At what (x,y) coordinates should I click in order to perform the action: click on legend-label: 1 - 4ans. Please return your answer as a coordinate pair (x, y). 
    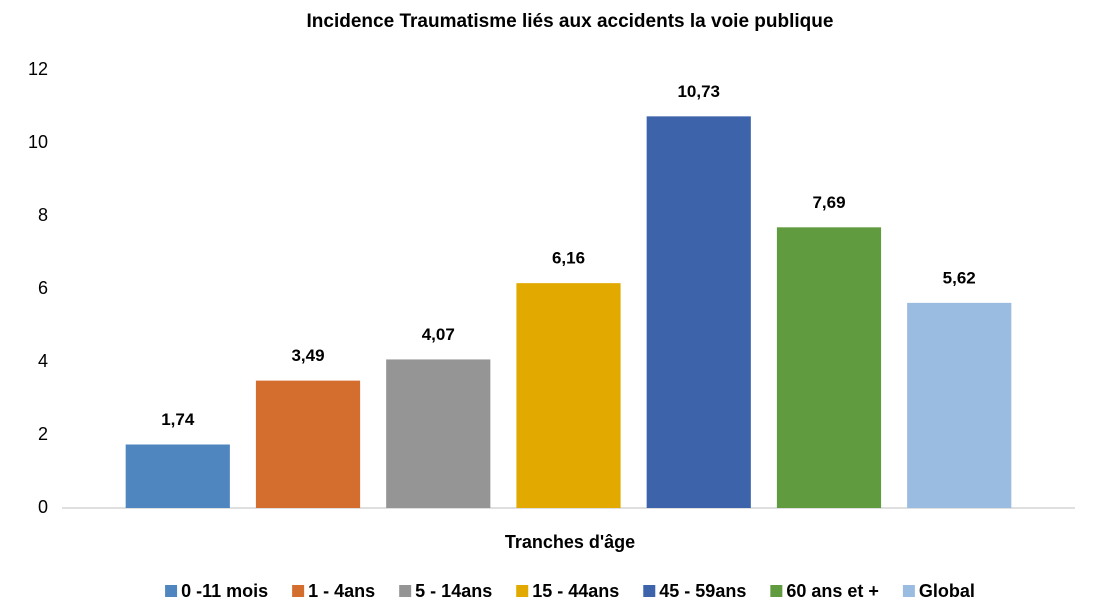
    Looking at the image, I should click on (341, 591).